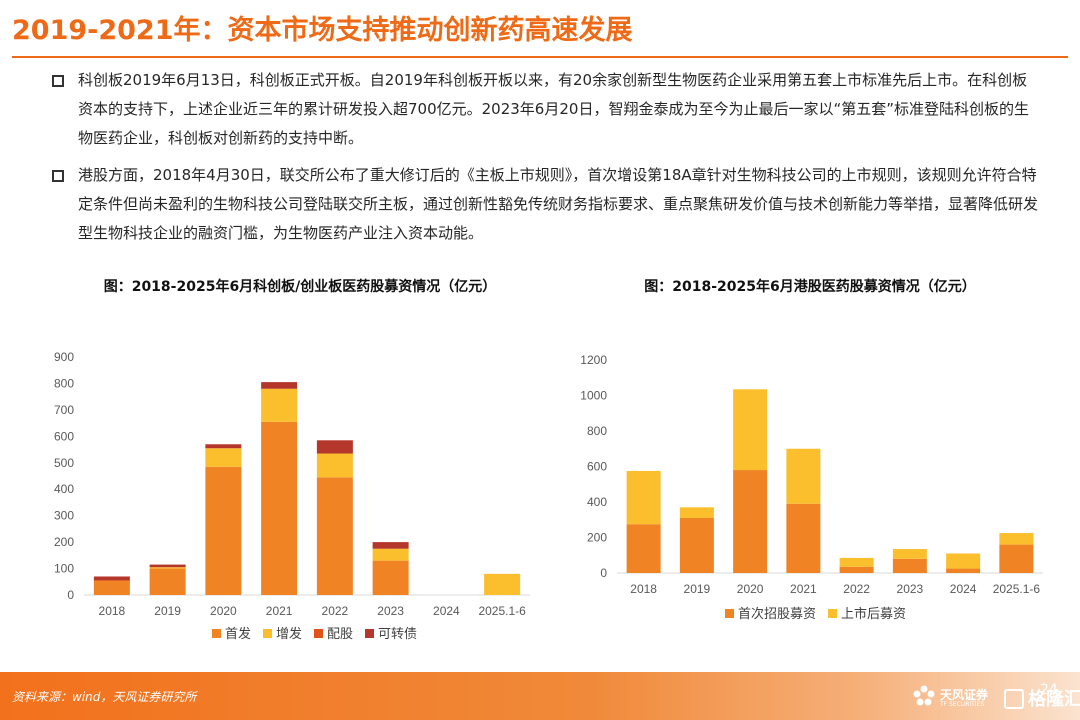  I want to click on gelonghui-logo-text: 格隆汇, so click(1054, 699).